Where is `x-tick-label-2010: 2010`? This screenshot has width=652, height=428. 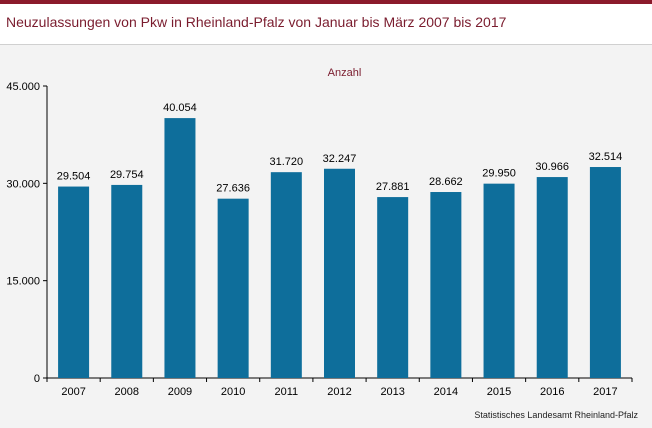 x-tick-label-2010: 2010 is located at coordinates (233, 392).